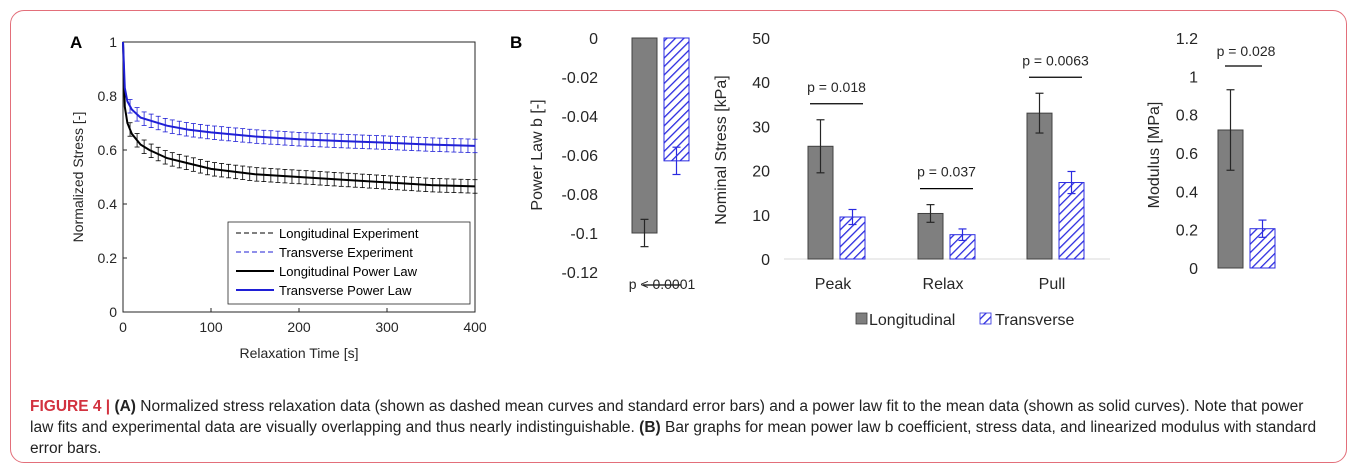 The height and width of the screenshot is (473, 1357). What do you see at coordinates (1039, 186) in the screenshot?
I see `bar-nominal-stress-longitudinal-pull` at bounding box center [1039, 186].